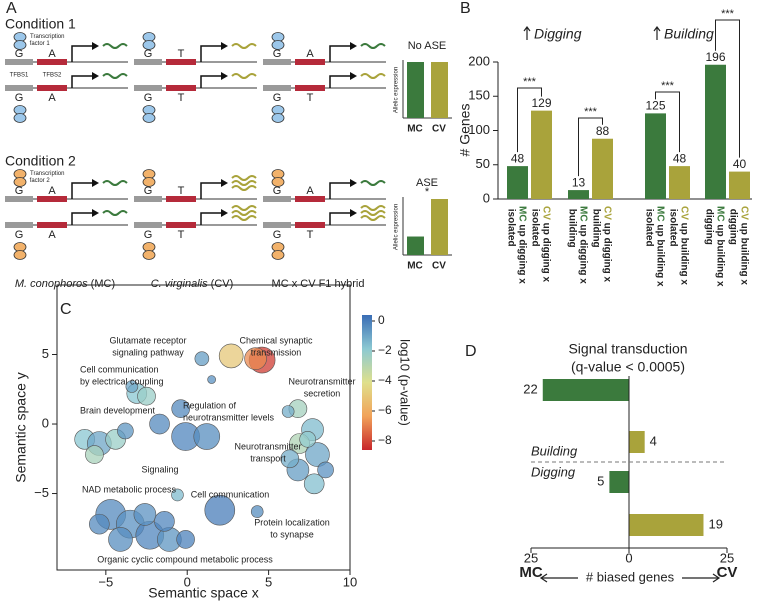 This screenshot has height=604, width=757. What do you see at coordinates (385, 440) in the screenshot?
I see `colorbar-tick-label: −8` at bounding box center [385, 440].